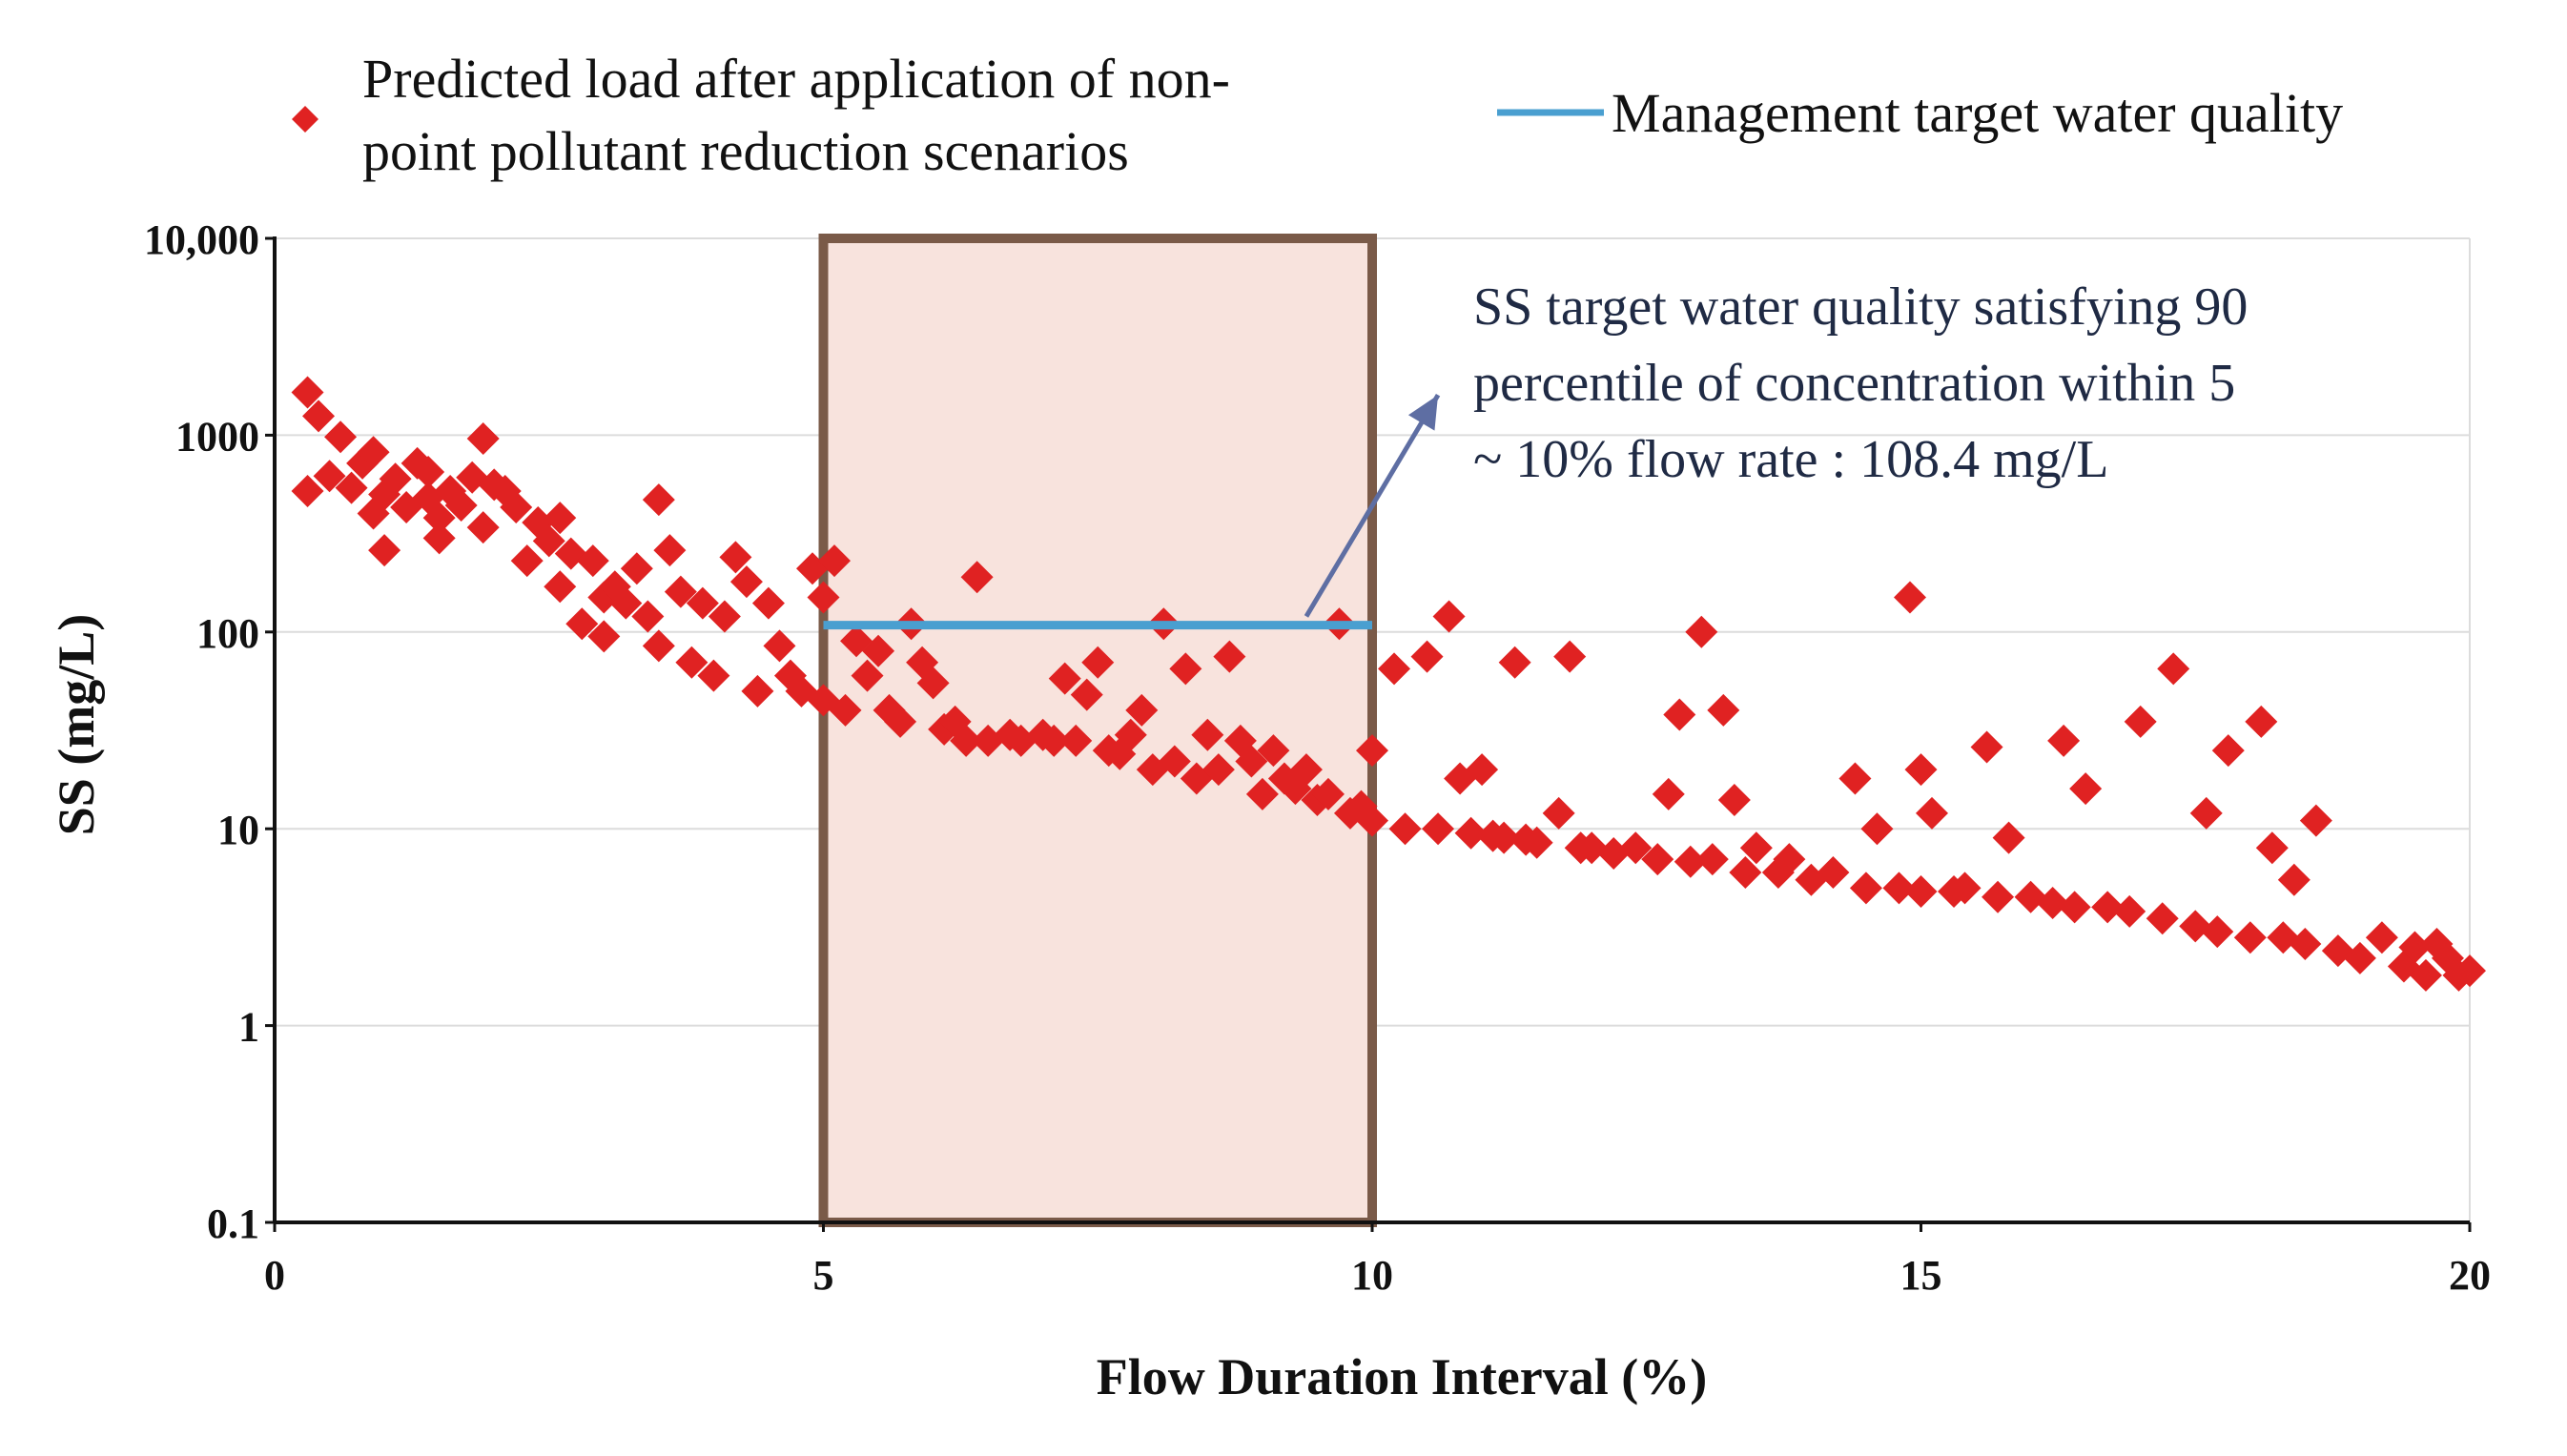  I want to click on y-tick-label: 1, so click(249, 1027).